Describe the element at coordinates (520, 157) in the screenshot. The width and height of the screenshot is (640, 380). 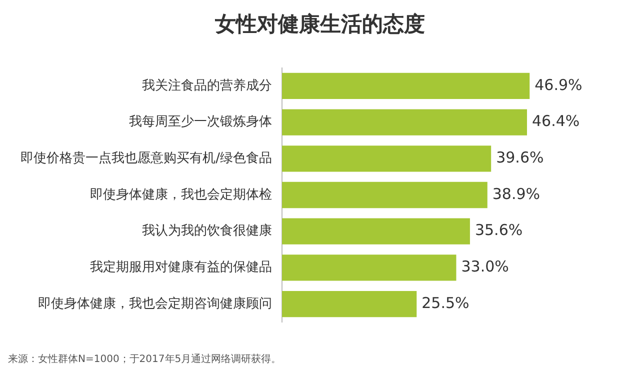
I see `data-label: 39.6%` at that location.